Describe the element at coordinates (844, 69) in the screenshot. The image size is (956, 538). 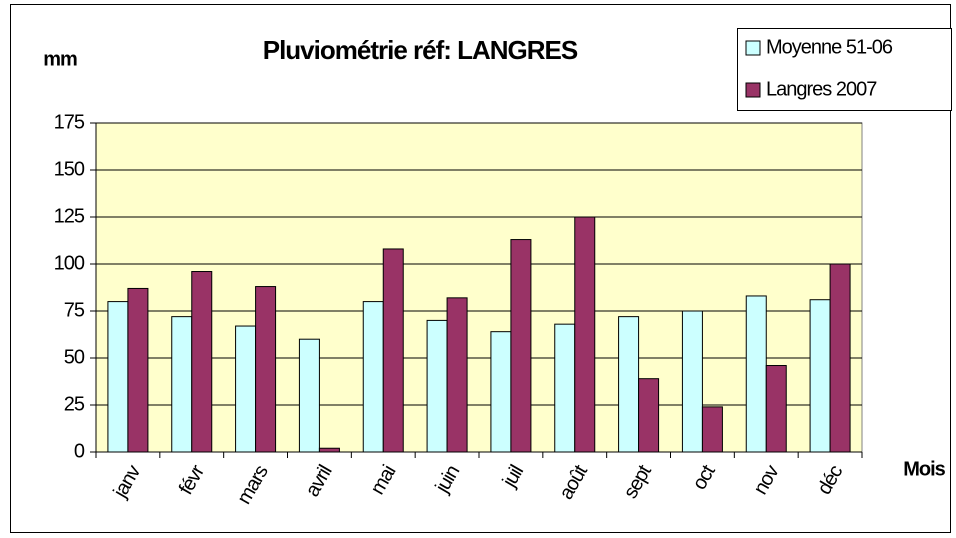
I see `legend-box` at that location.